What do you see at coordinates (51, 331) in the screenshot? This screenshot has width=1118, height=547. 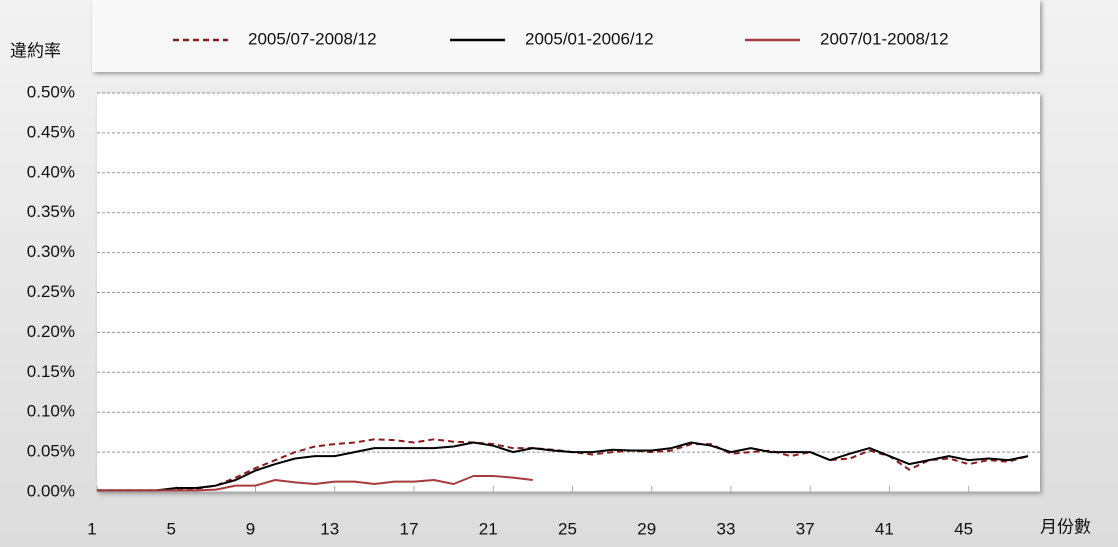 I see `y-tick-label: 0.20%` at bounding box center [51, 331].